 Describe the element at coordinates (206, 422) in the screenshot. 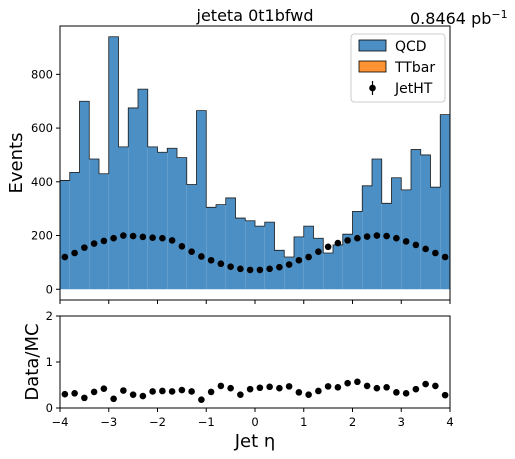

I see `ratio-xtick-label: −1` at that location.